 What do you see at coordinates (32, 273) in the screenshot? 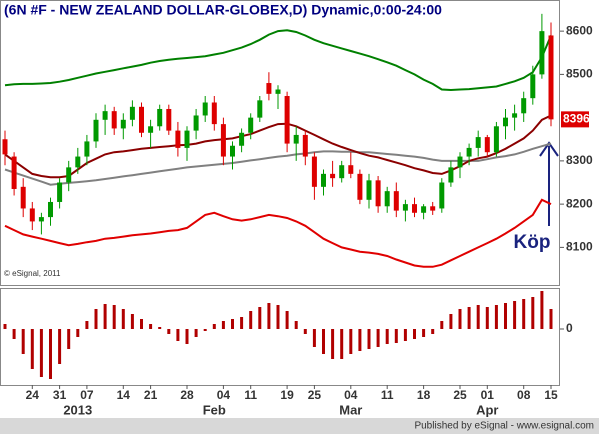
I see `copyright: © eSignal, 2011` at bounding box center [32, 273].